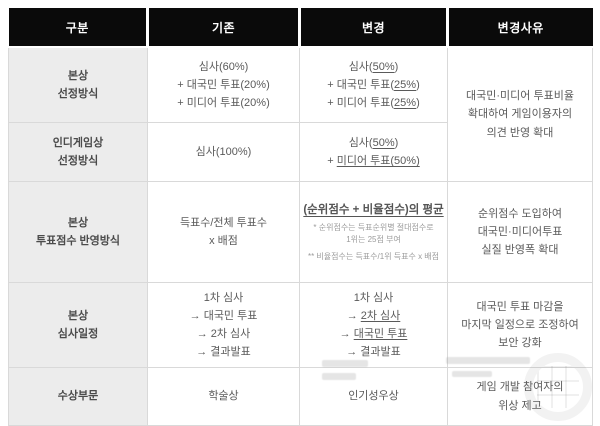 This screenshot has width=600, height=426. I want to click on table-row: 인디게임상 선정방식 심사(100%) 심사(50%) + 미디어 투표(50%), so click(300, 152).